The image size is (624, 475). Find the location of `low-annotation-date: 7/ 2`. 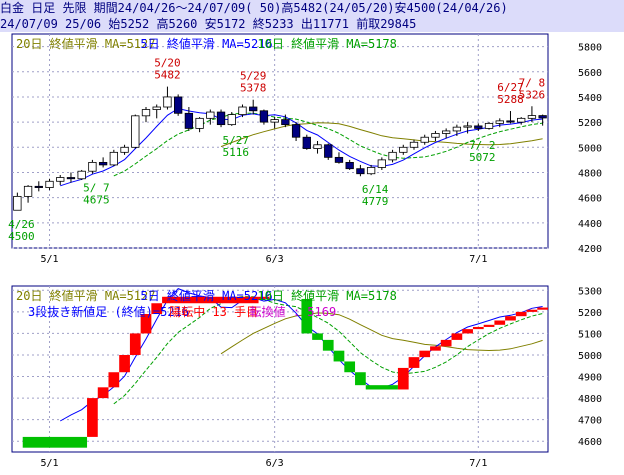

low-annotation-date: 7/ 2 is located at coordinates (482, 145).